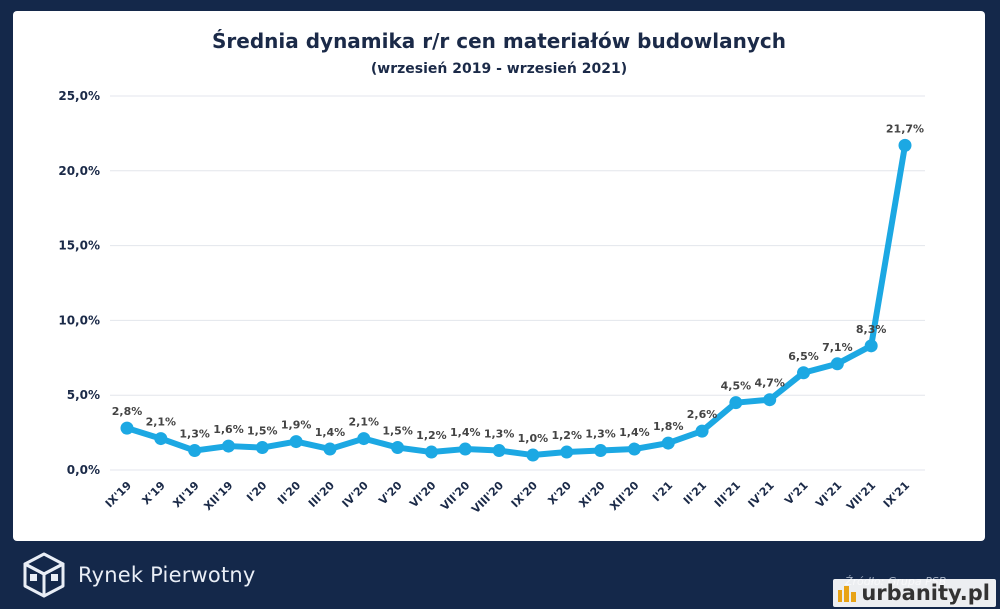 The width and height of the screenshot is (1000, 609). Describe the element at coordinates (423, 495) in the screenshot. I see `x-tick-label: VI'20` at that location.